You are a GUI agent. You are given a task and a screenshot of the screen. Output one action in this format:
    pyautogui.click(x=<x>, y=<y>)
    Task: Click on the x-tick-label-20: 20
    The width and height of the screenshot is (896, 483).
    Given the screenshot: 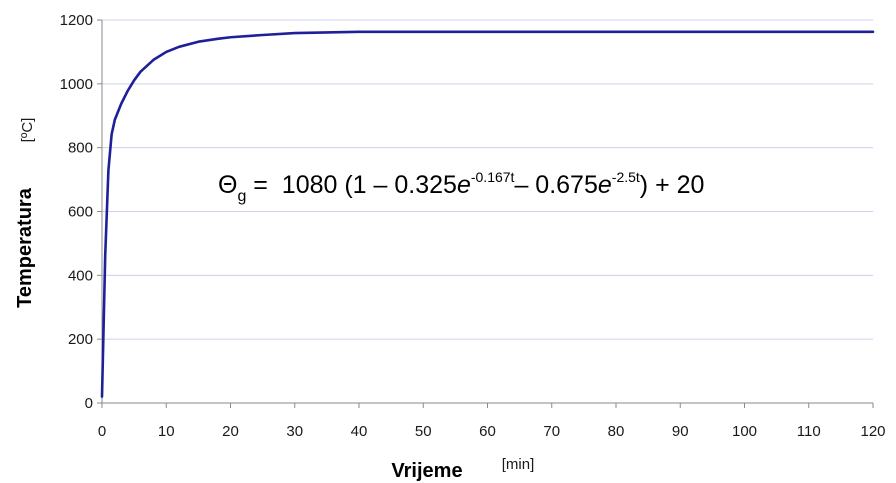 What is the action you would take?
    pyautogui.click(x=230, y=431)
    